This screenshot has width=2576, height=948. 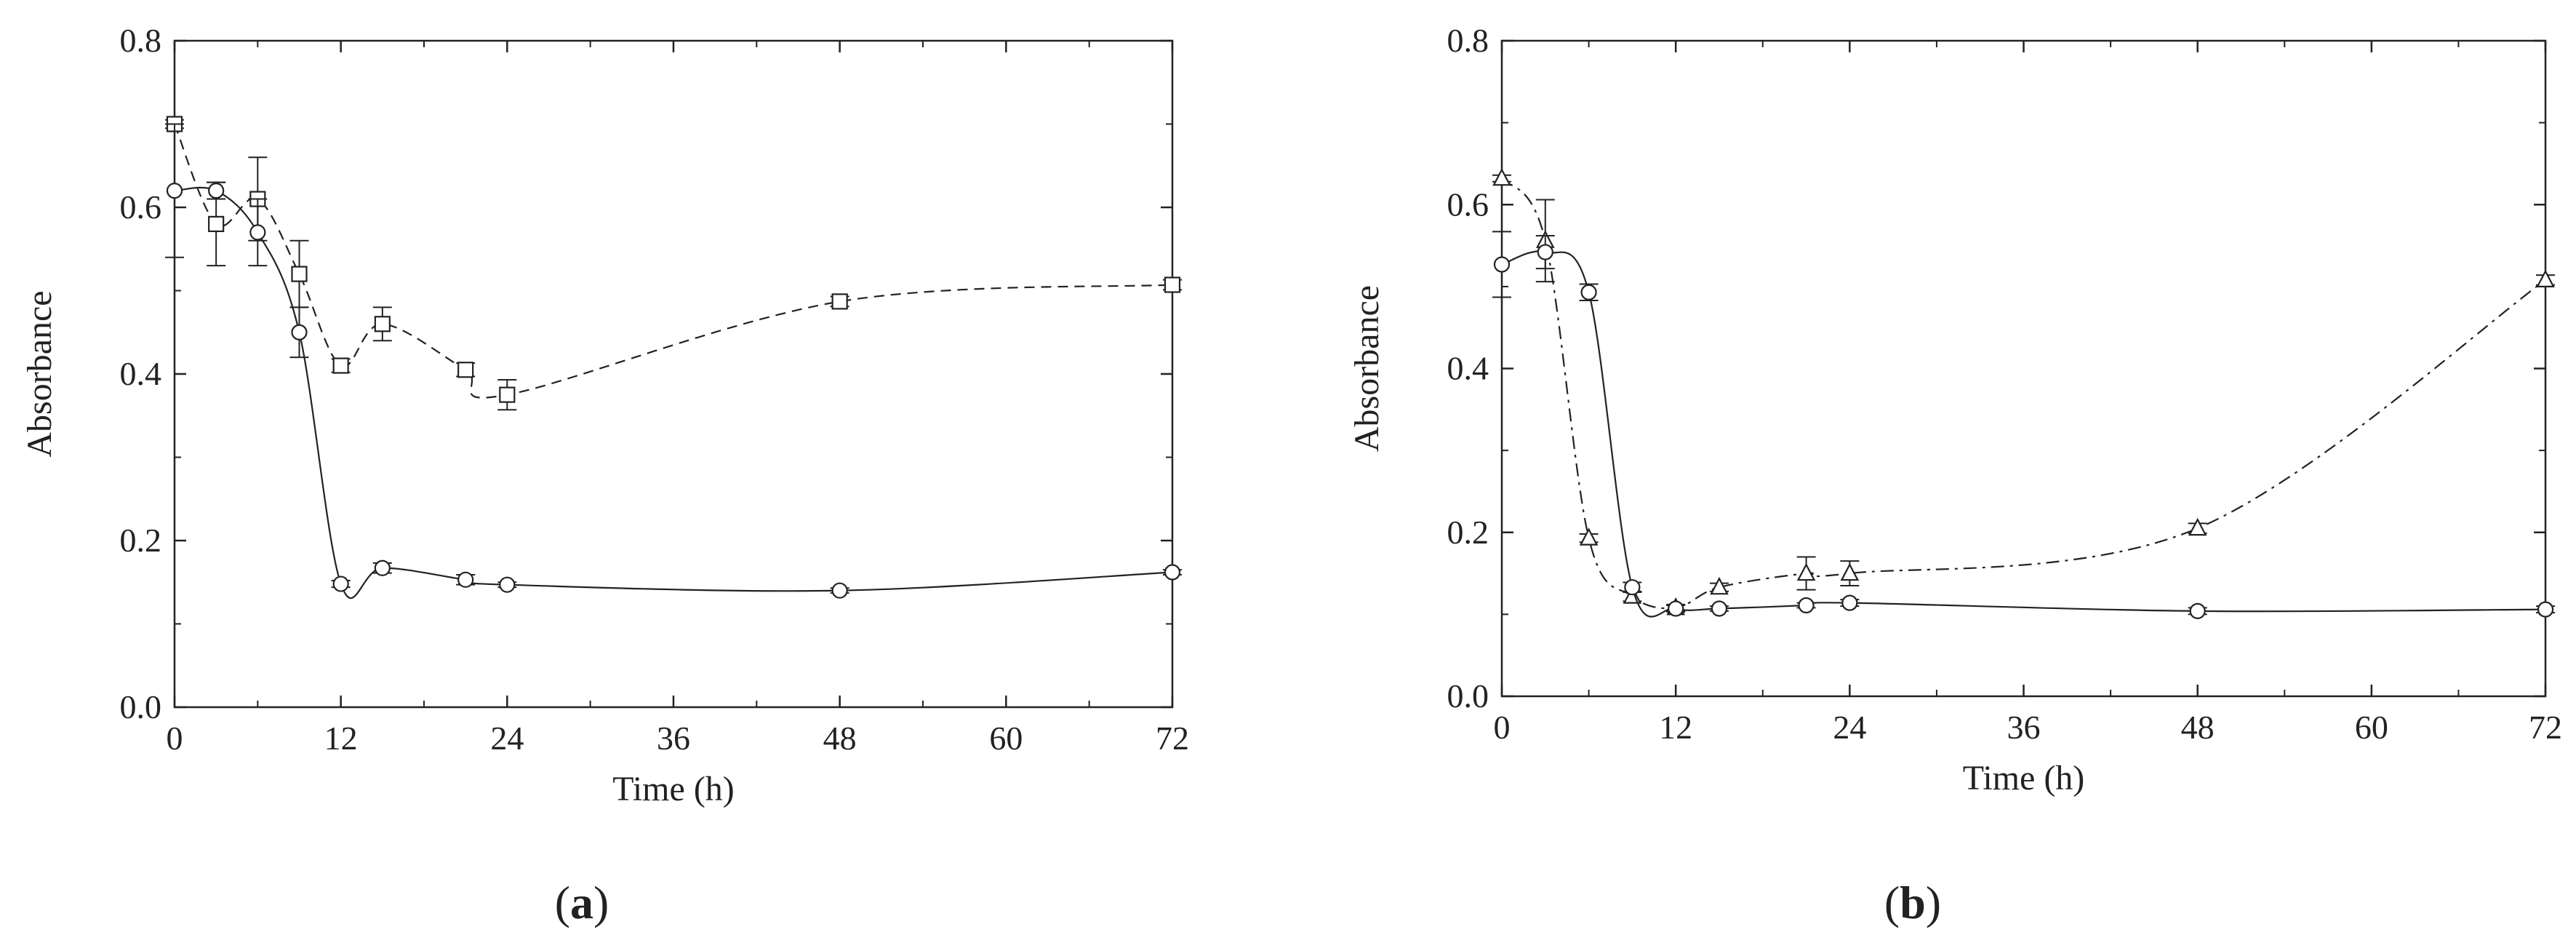 I want to click on panel-caption: (a), so click(x=582, y=902).